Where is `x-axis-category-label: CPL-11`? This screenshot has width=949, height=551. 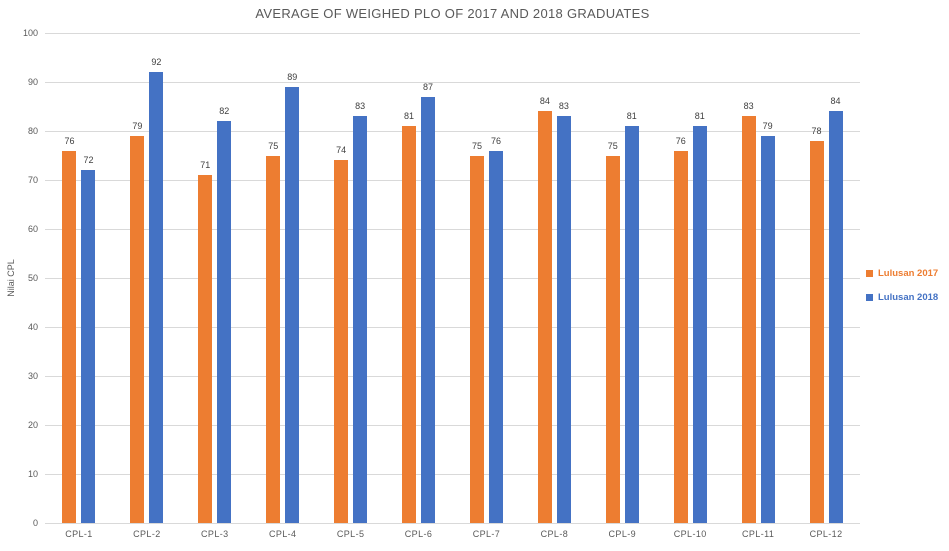 x-axis-category-label: CPL-11 is located at coordinates (758, 534).